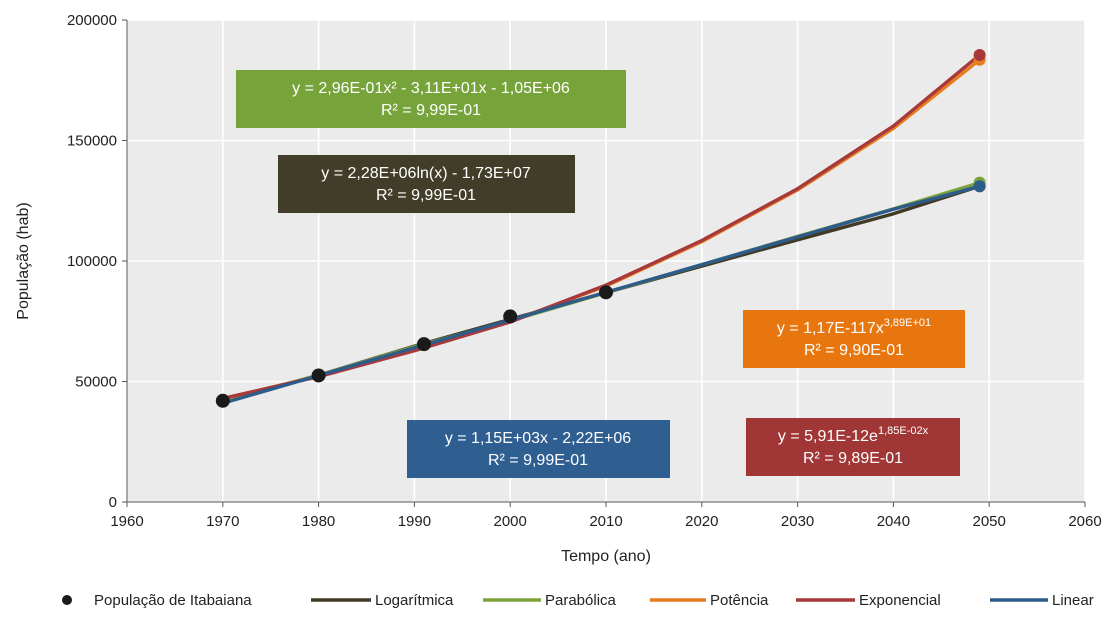 The width and height of the screenshot is (1108, 620). Describe the element at coordinates (510, 521) in the screenshot. I see `x-tick-label: 2000` at that location.